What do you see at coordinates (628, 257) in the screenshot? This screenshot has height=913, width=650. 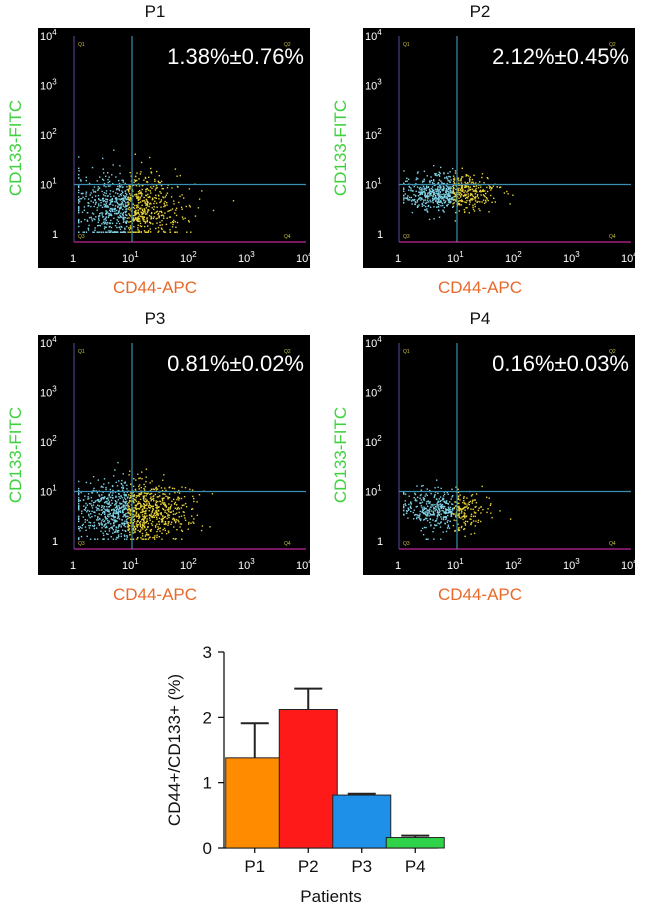 I see `x-tick-label: 10⁴` at bounding box center [628, 257].